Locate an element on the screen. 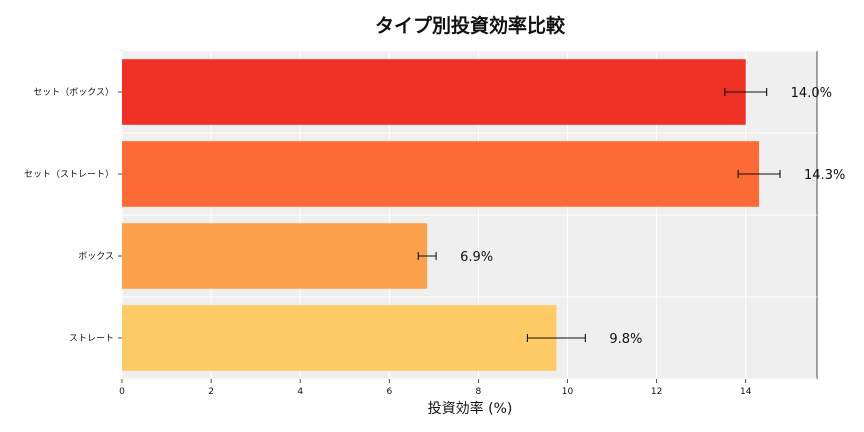 The height and width of the screenshot is (432, 864). x-axis-ticks: 0 2 4 6 8 10 12 14 is located at coordinates (435, 388).